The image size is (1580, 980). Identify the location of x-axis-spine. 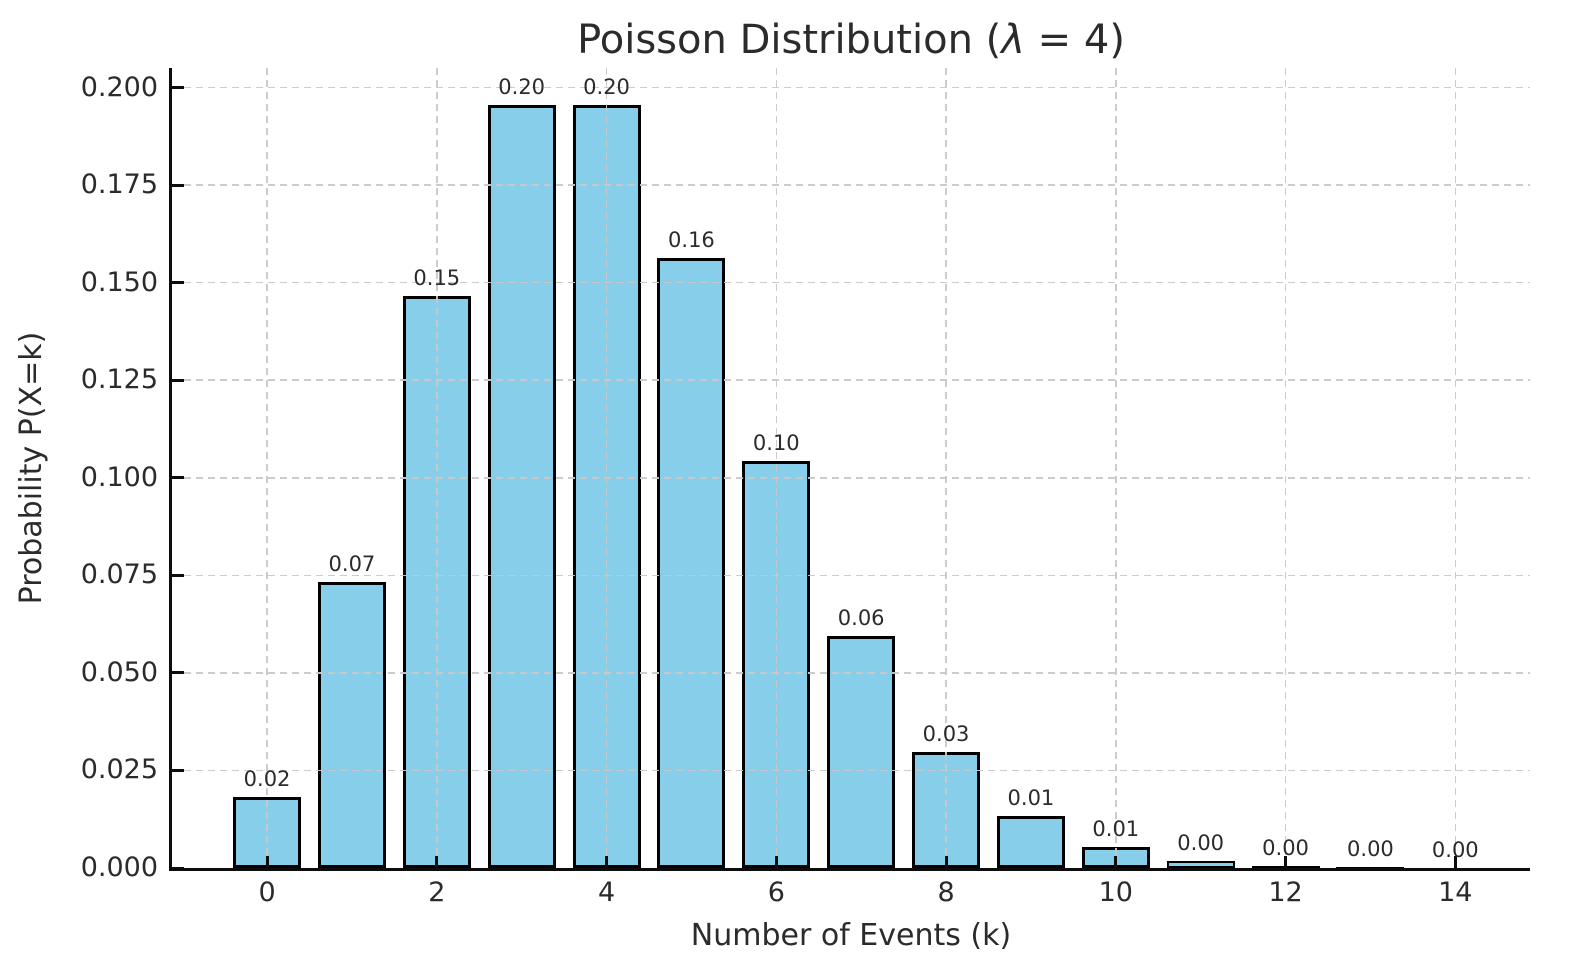
(849, 869).